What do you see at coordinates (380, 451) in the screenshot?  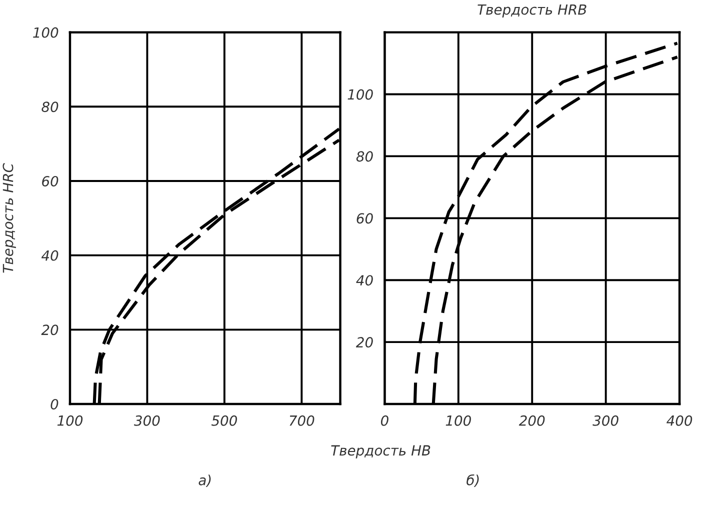 I see `x-axis-title: Твердость HB` at bounding box center [380, 451].